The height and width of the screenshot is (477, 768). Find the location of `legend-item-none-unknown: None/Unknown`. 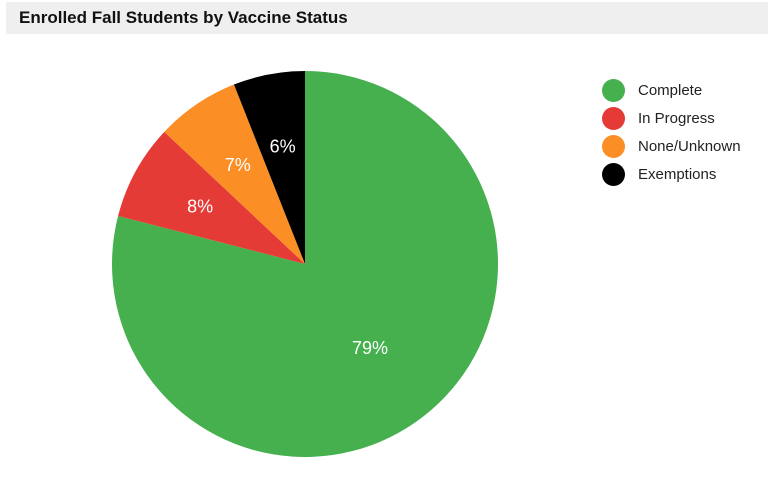

legend-item-none-unknown: None/Unknown is located at coordinates (671, 146).